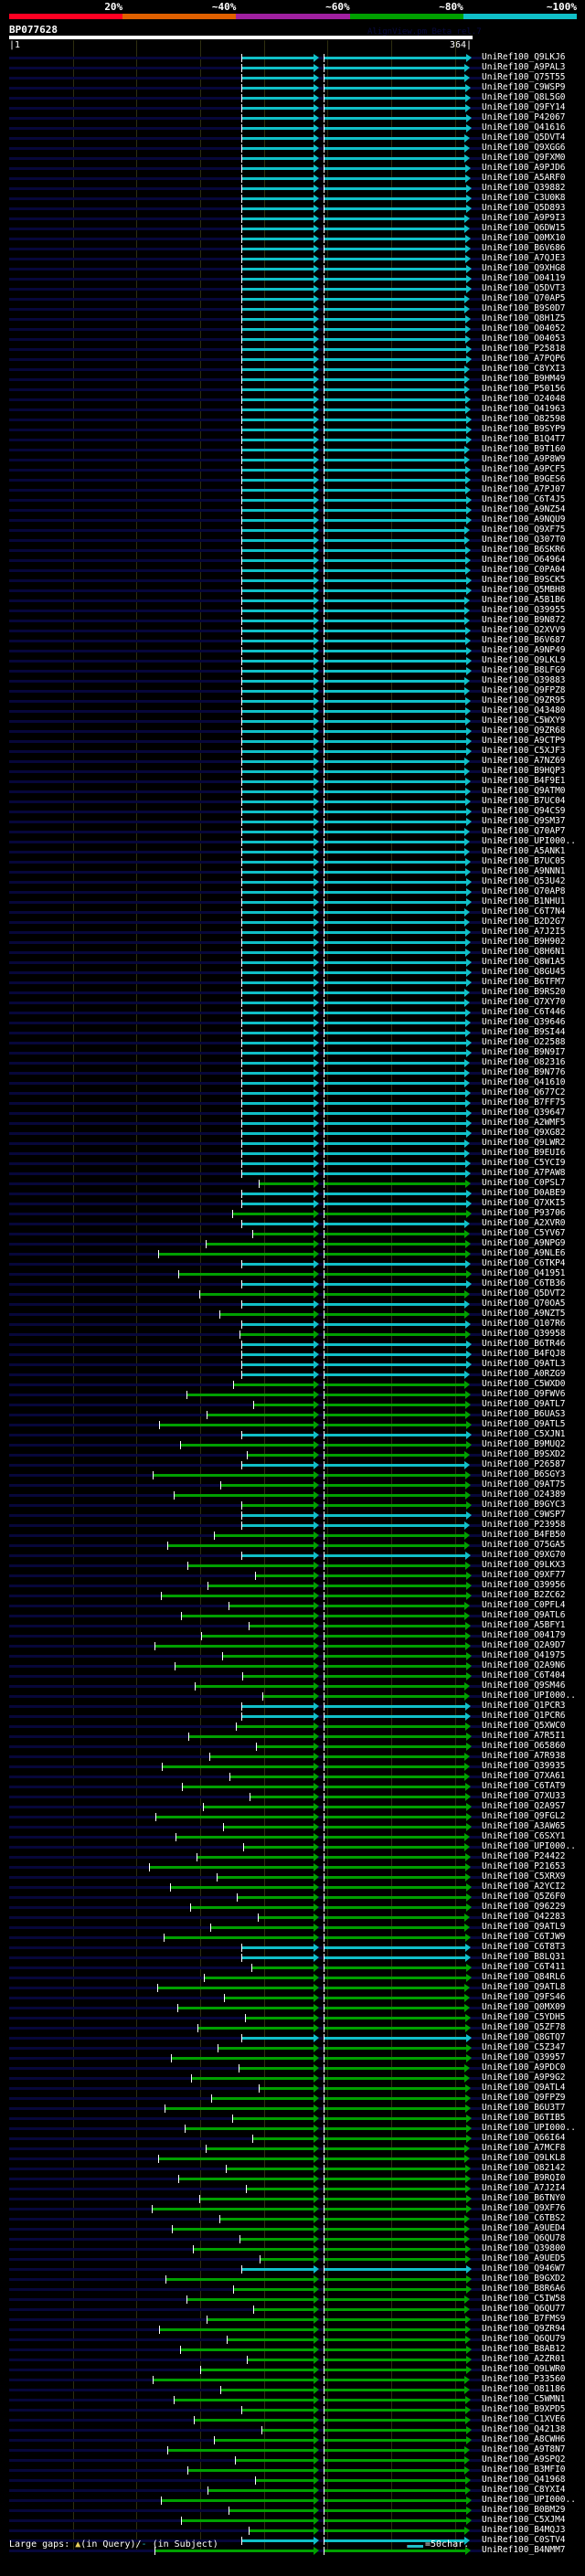  I want to click on alignment-row: UniRef100_P21653, so click(293, 1866).